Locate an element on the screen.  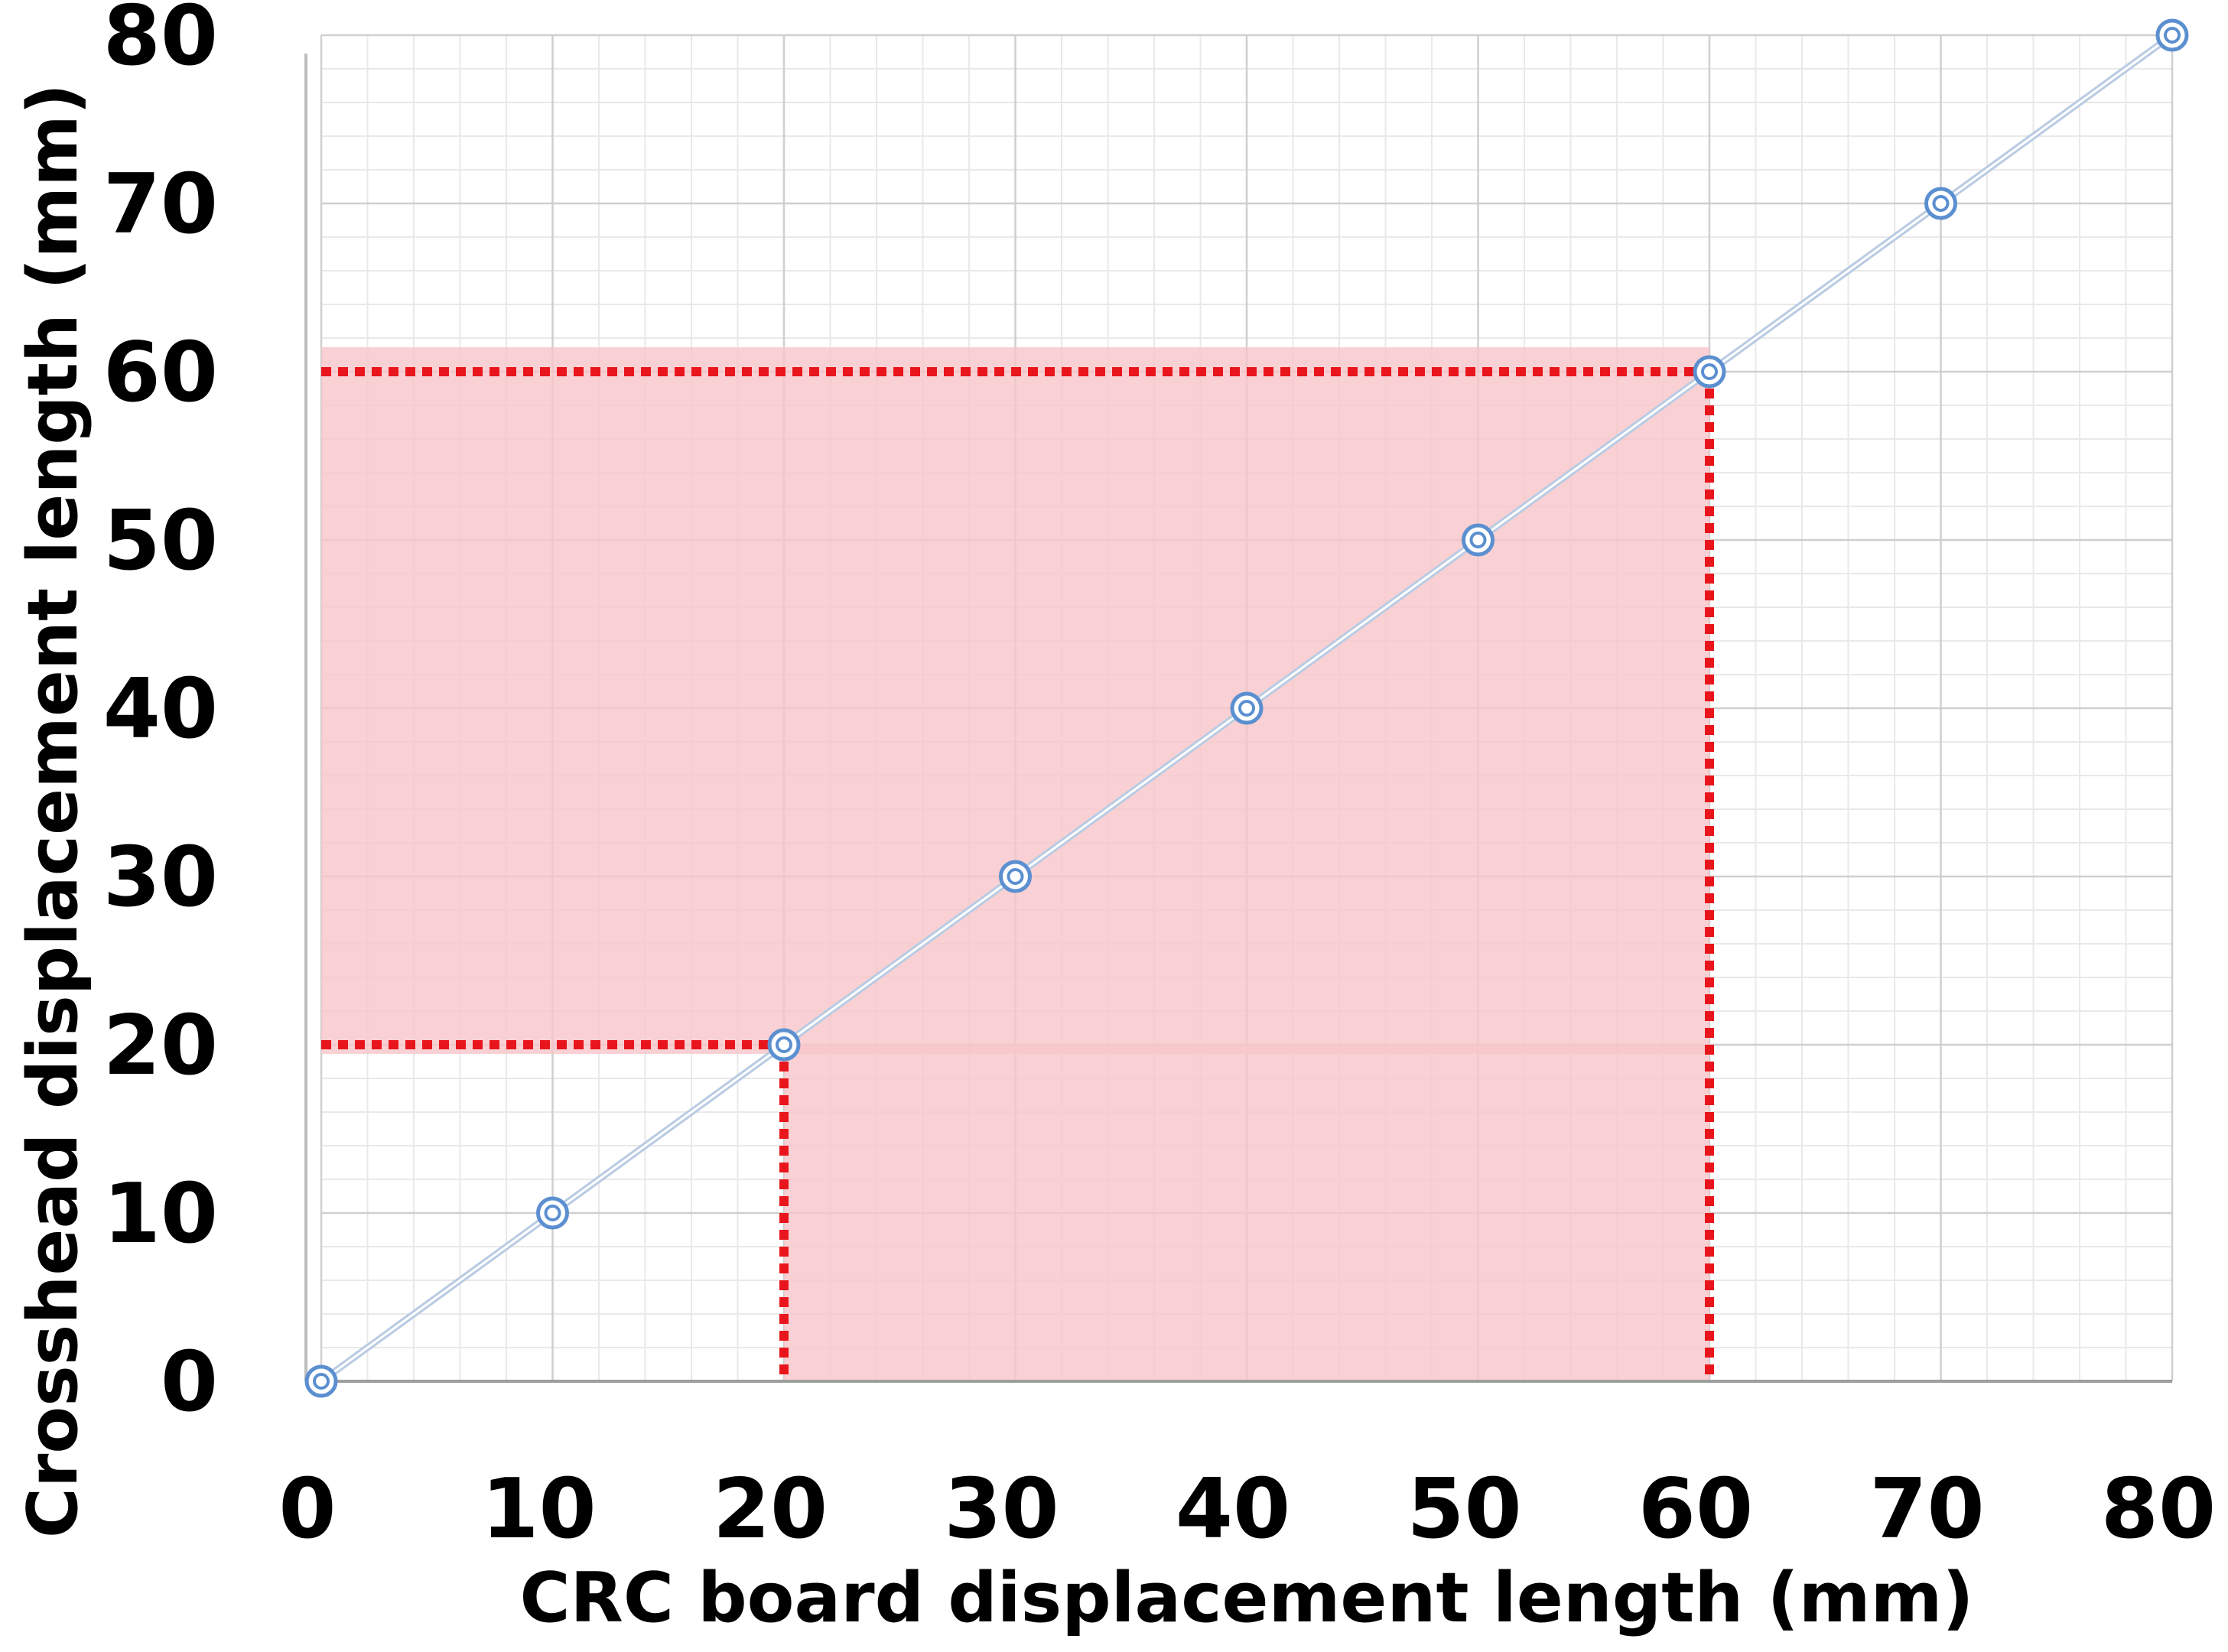
y-tick-label: 40 is located at coordinates (160, 709).